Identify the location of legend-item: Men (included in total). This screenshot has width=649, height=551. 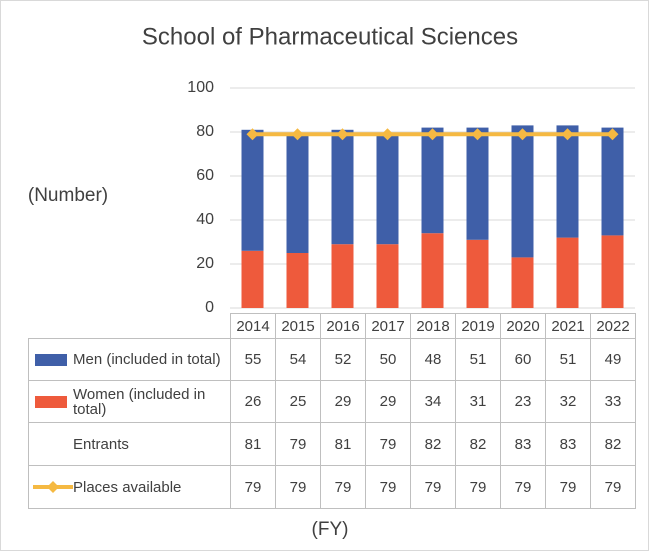
(129, 360).